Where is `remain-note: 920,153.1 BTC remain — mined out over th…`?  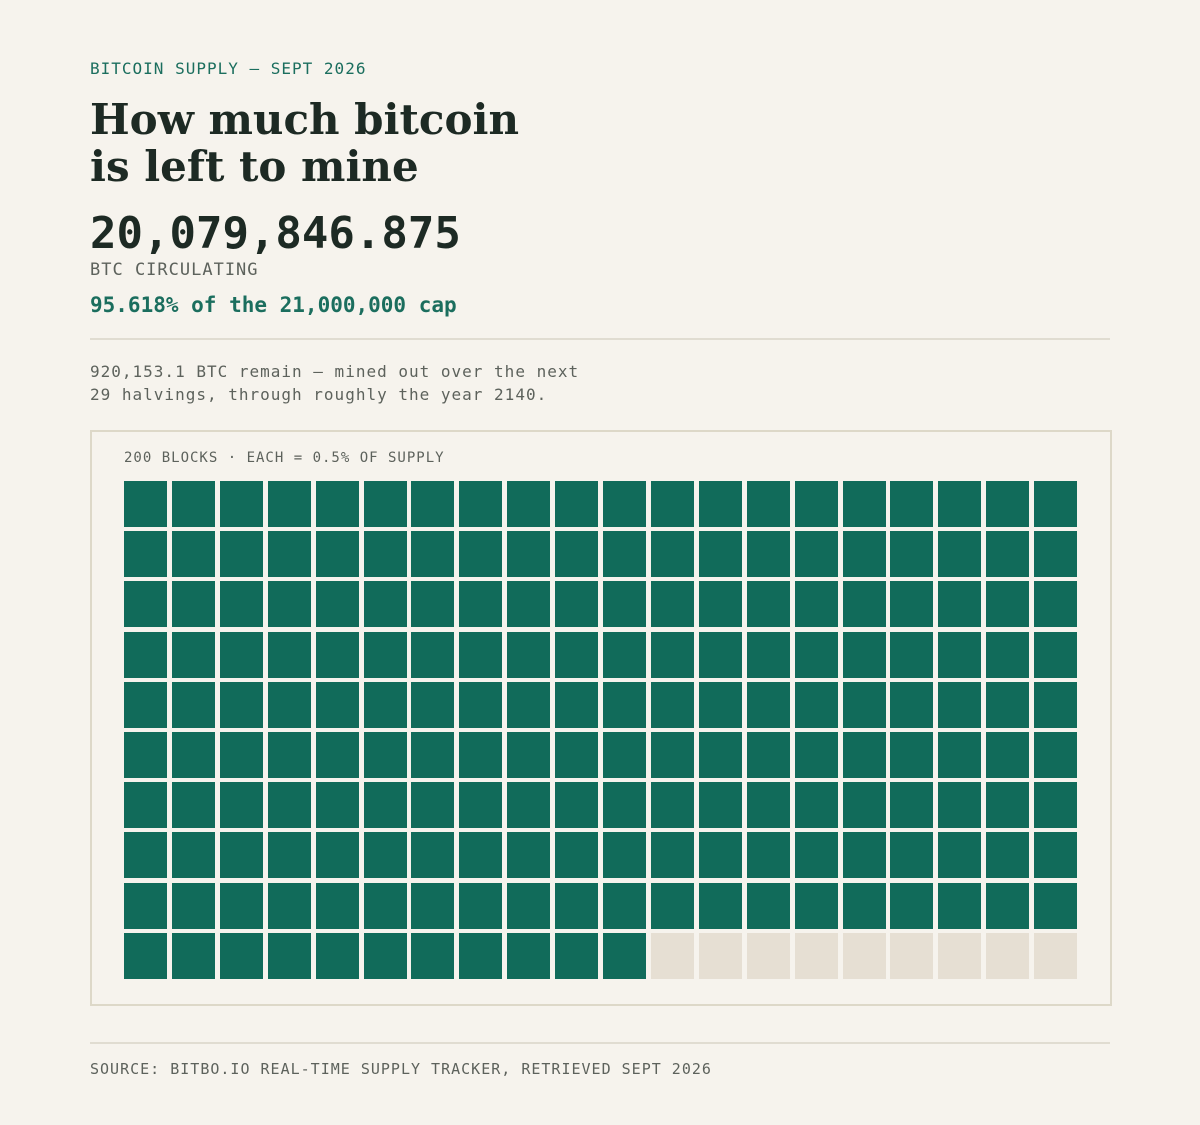 remain-note: 920,153.1 BTC remain — mined out over th… is located at coordinates (334, 383).